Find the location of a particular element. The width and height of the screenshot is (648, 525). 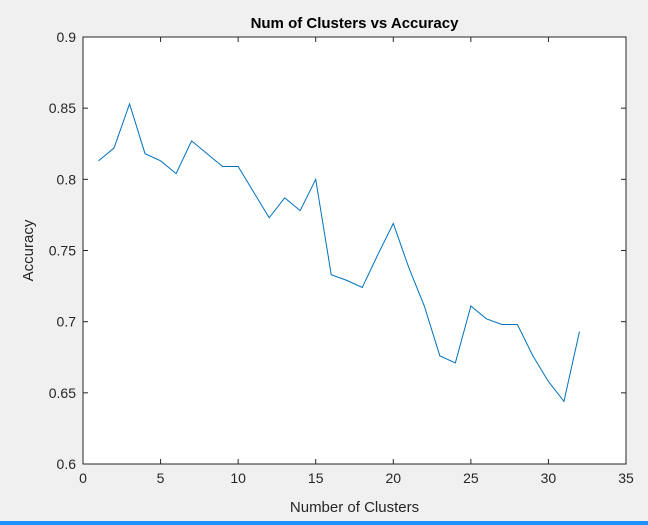

y-tick-label: 0.8 is located at coordinates (67, 179).